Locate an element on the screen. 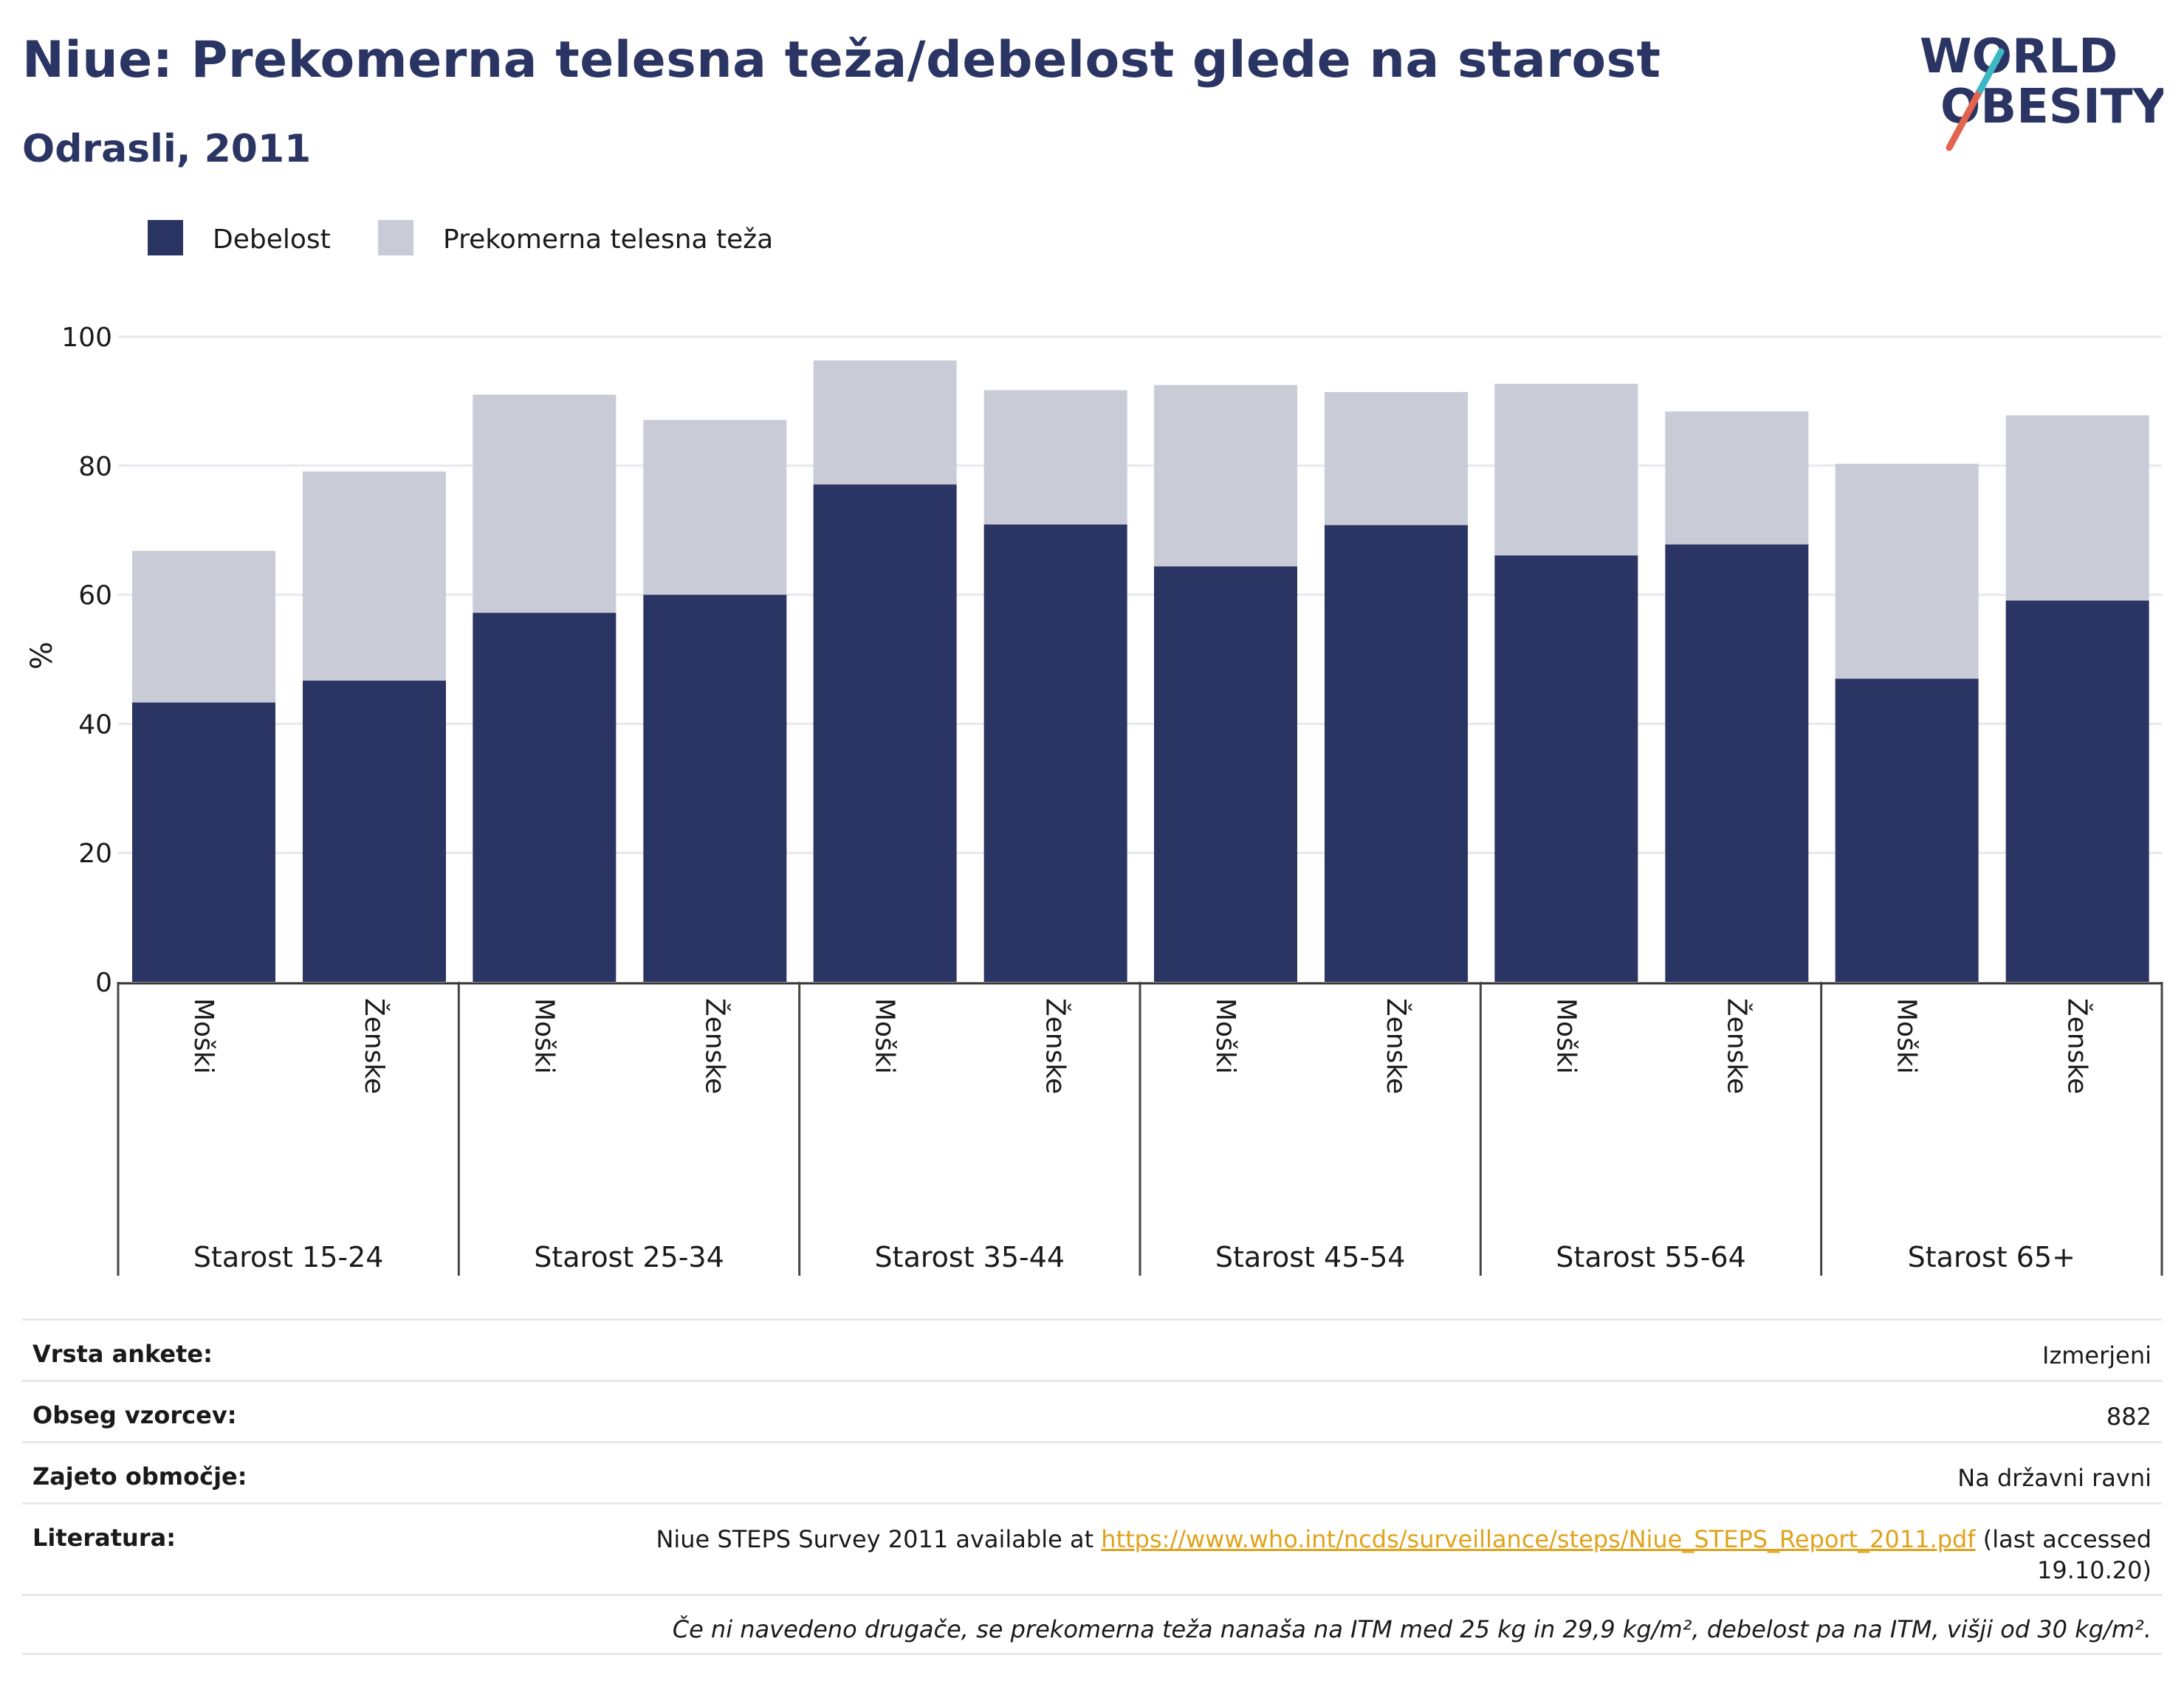 Image resolution: width=2184 pixels, height=1695 pixels. area-value: Na državni ravni is located at coordinates (2055, 1478).